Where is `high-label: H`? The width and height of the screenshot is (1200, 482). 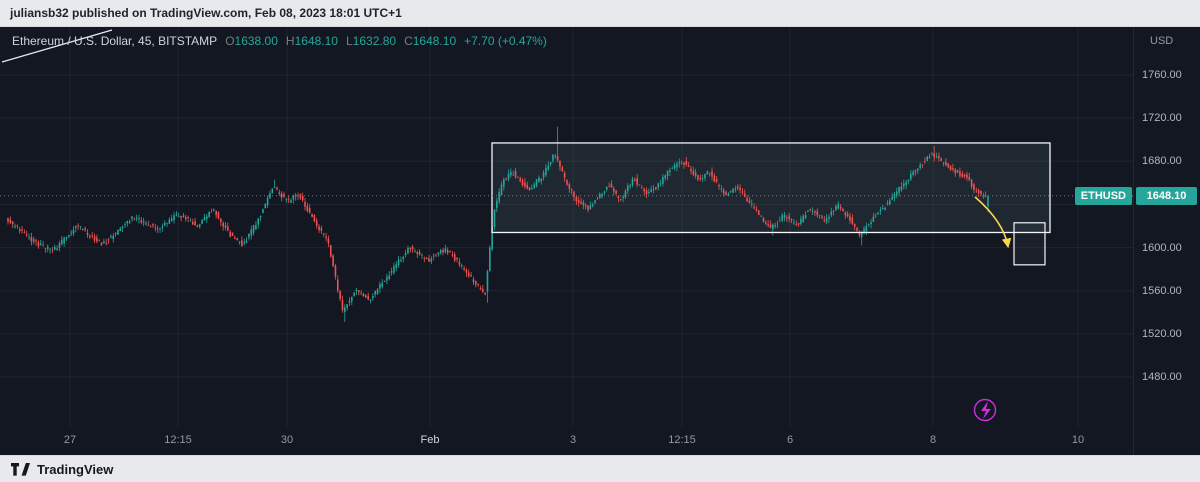 high-label: H is located at coordinates (290, 41).